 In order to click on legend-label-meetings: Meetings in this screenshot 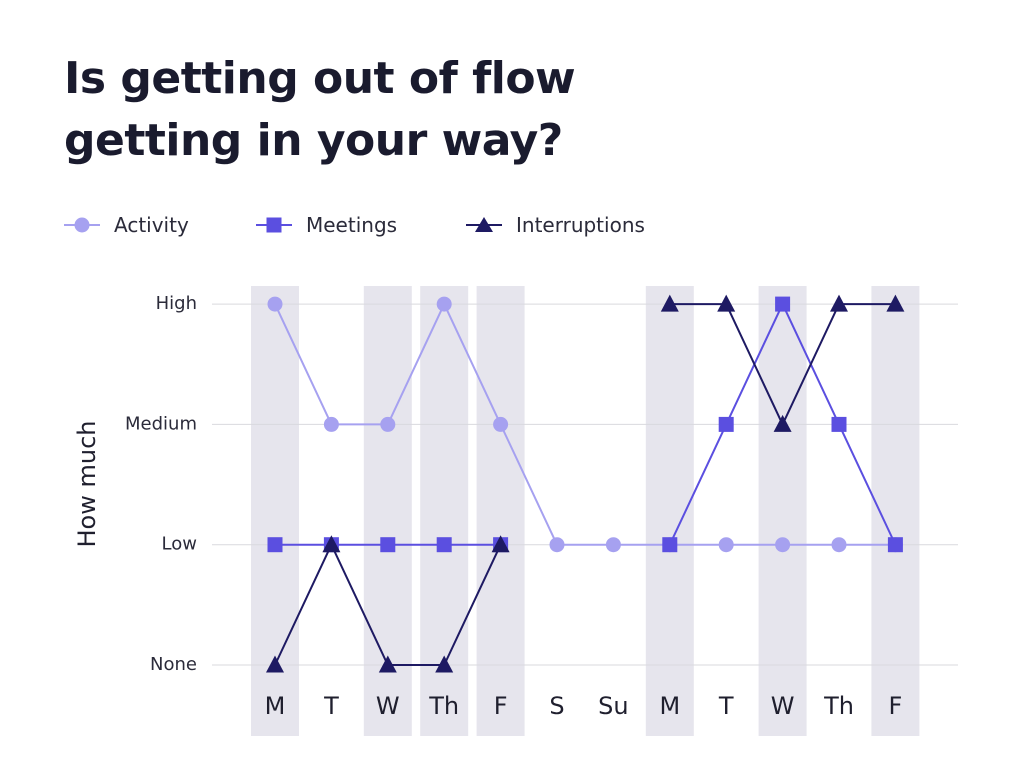, I will do `click(352, 225)`.